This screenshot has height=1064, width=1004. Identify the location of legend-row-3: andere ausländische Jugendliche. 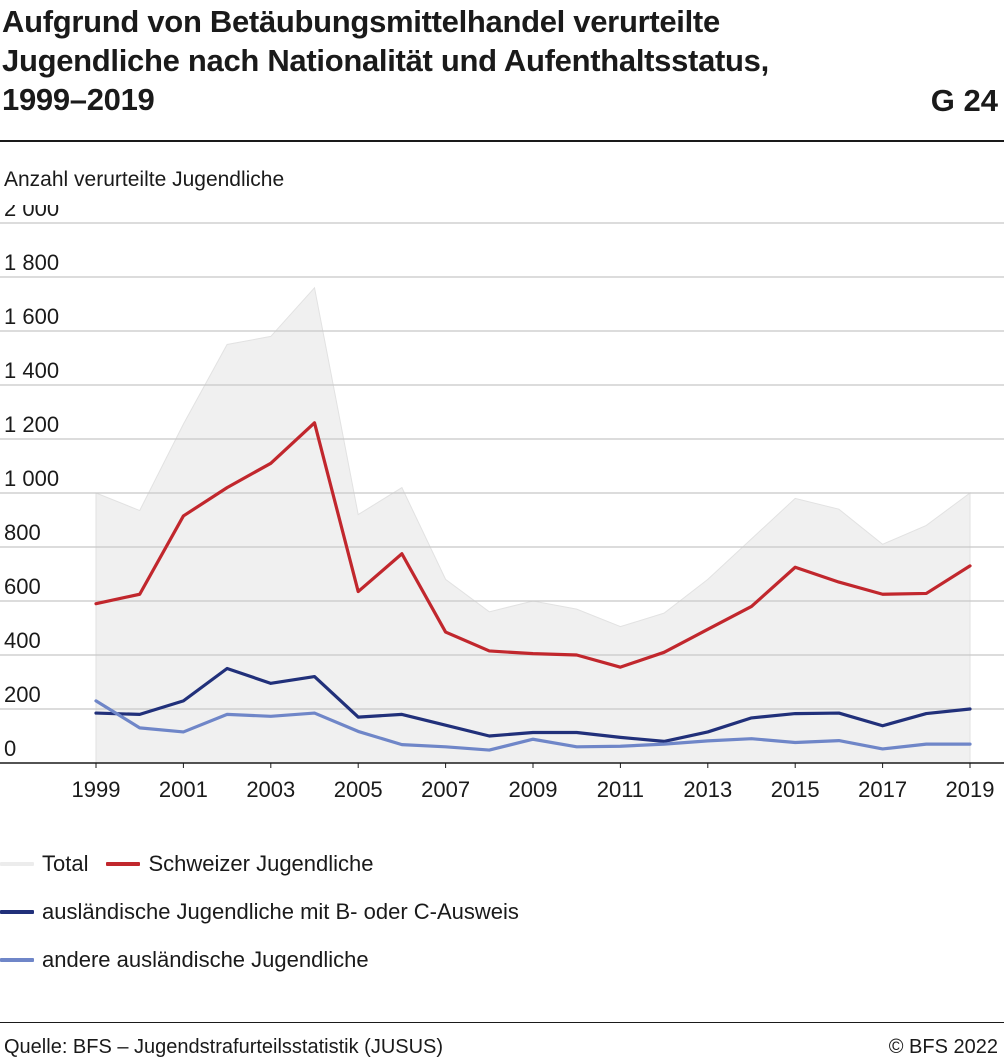
(193, 960).